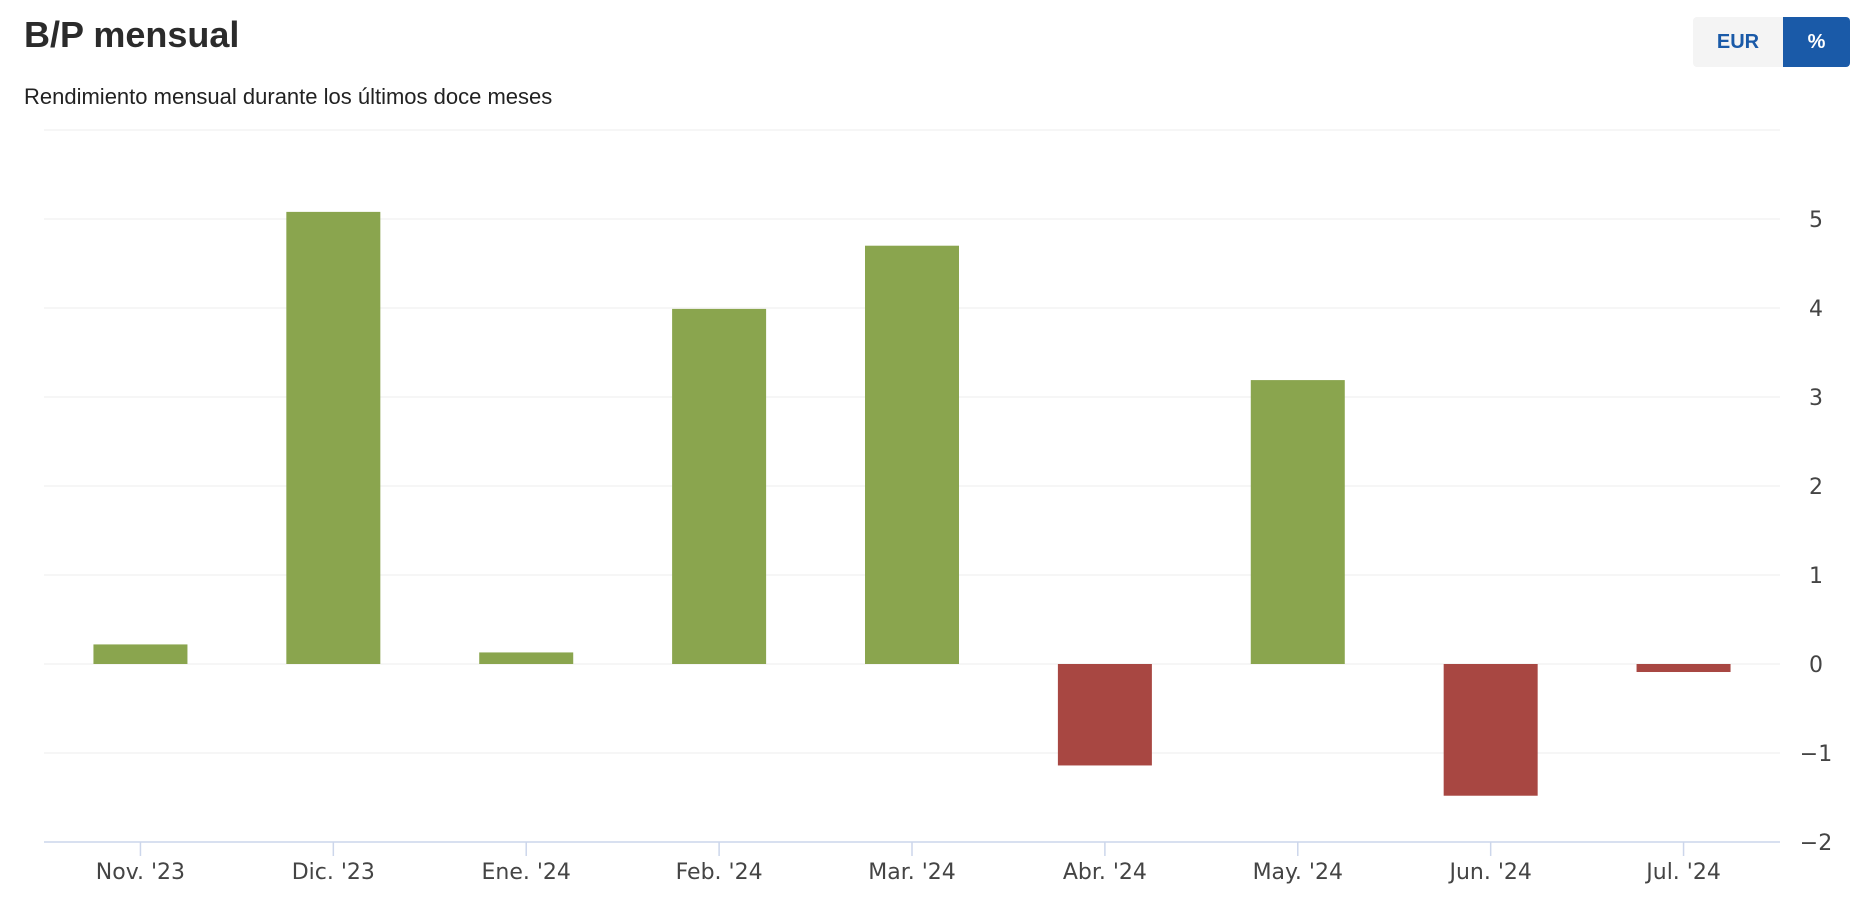 This screenshot has height=916, width=1870. I want to click on y-tick-label: 3, so click(1816, 398).